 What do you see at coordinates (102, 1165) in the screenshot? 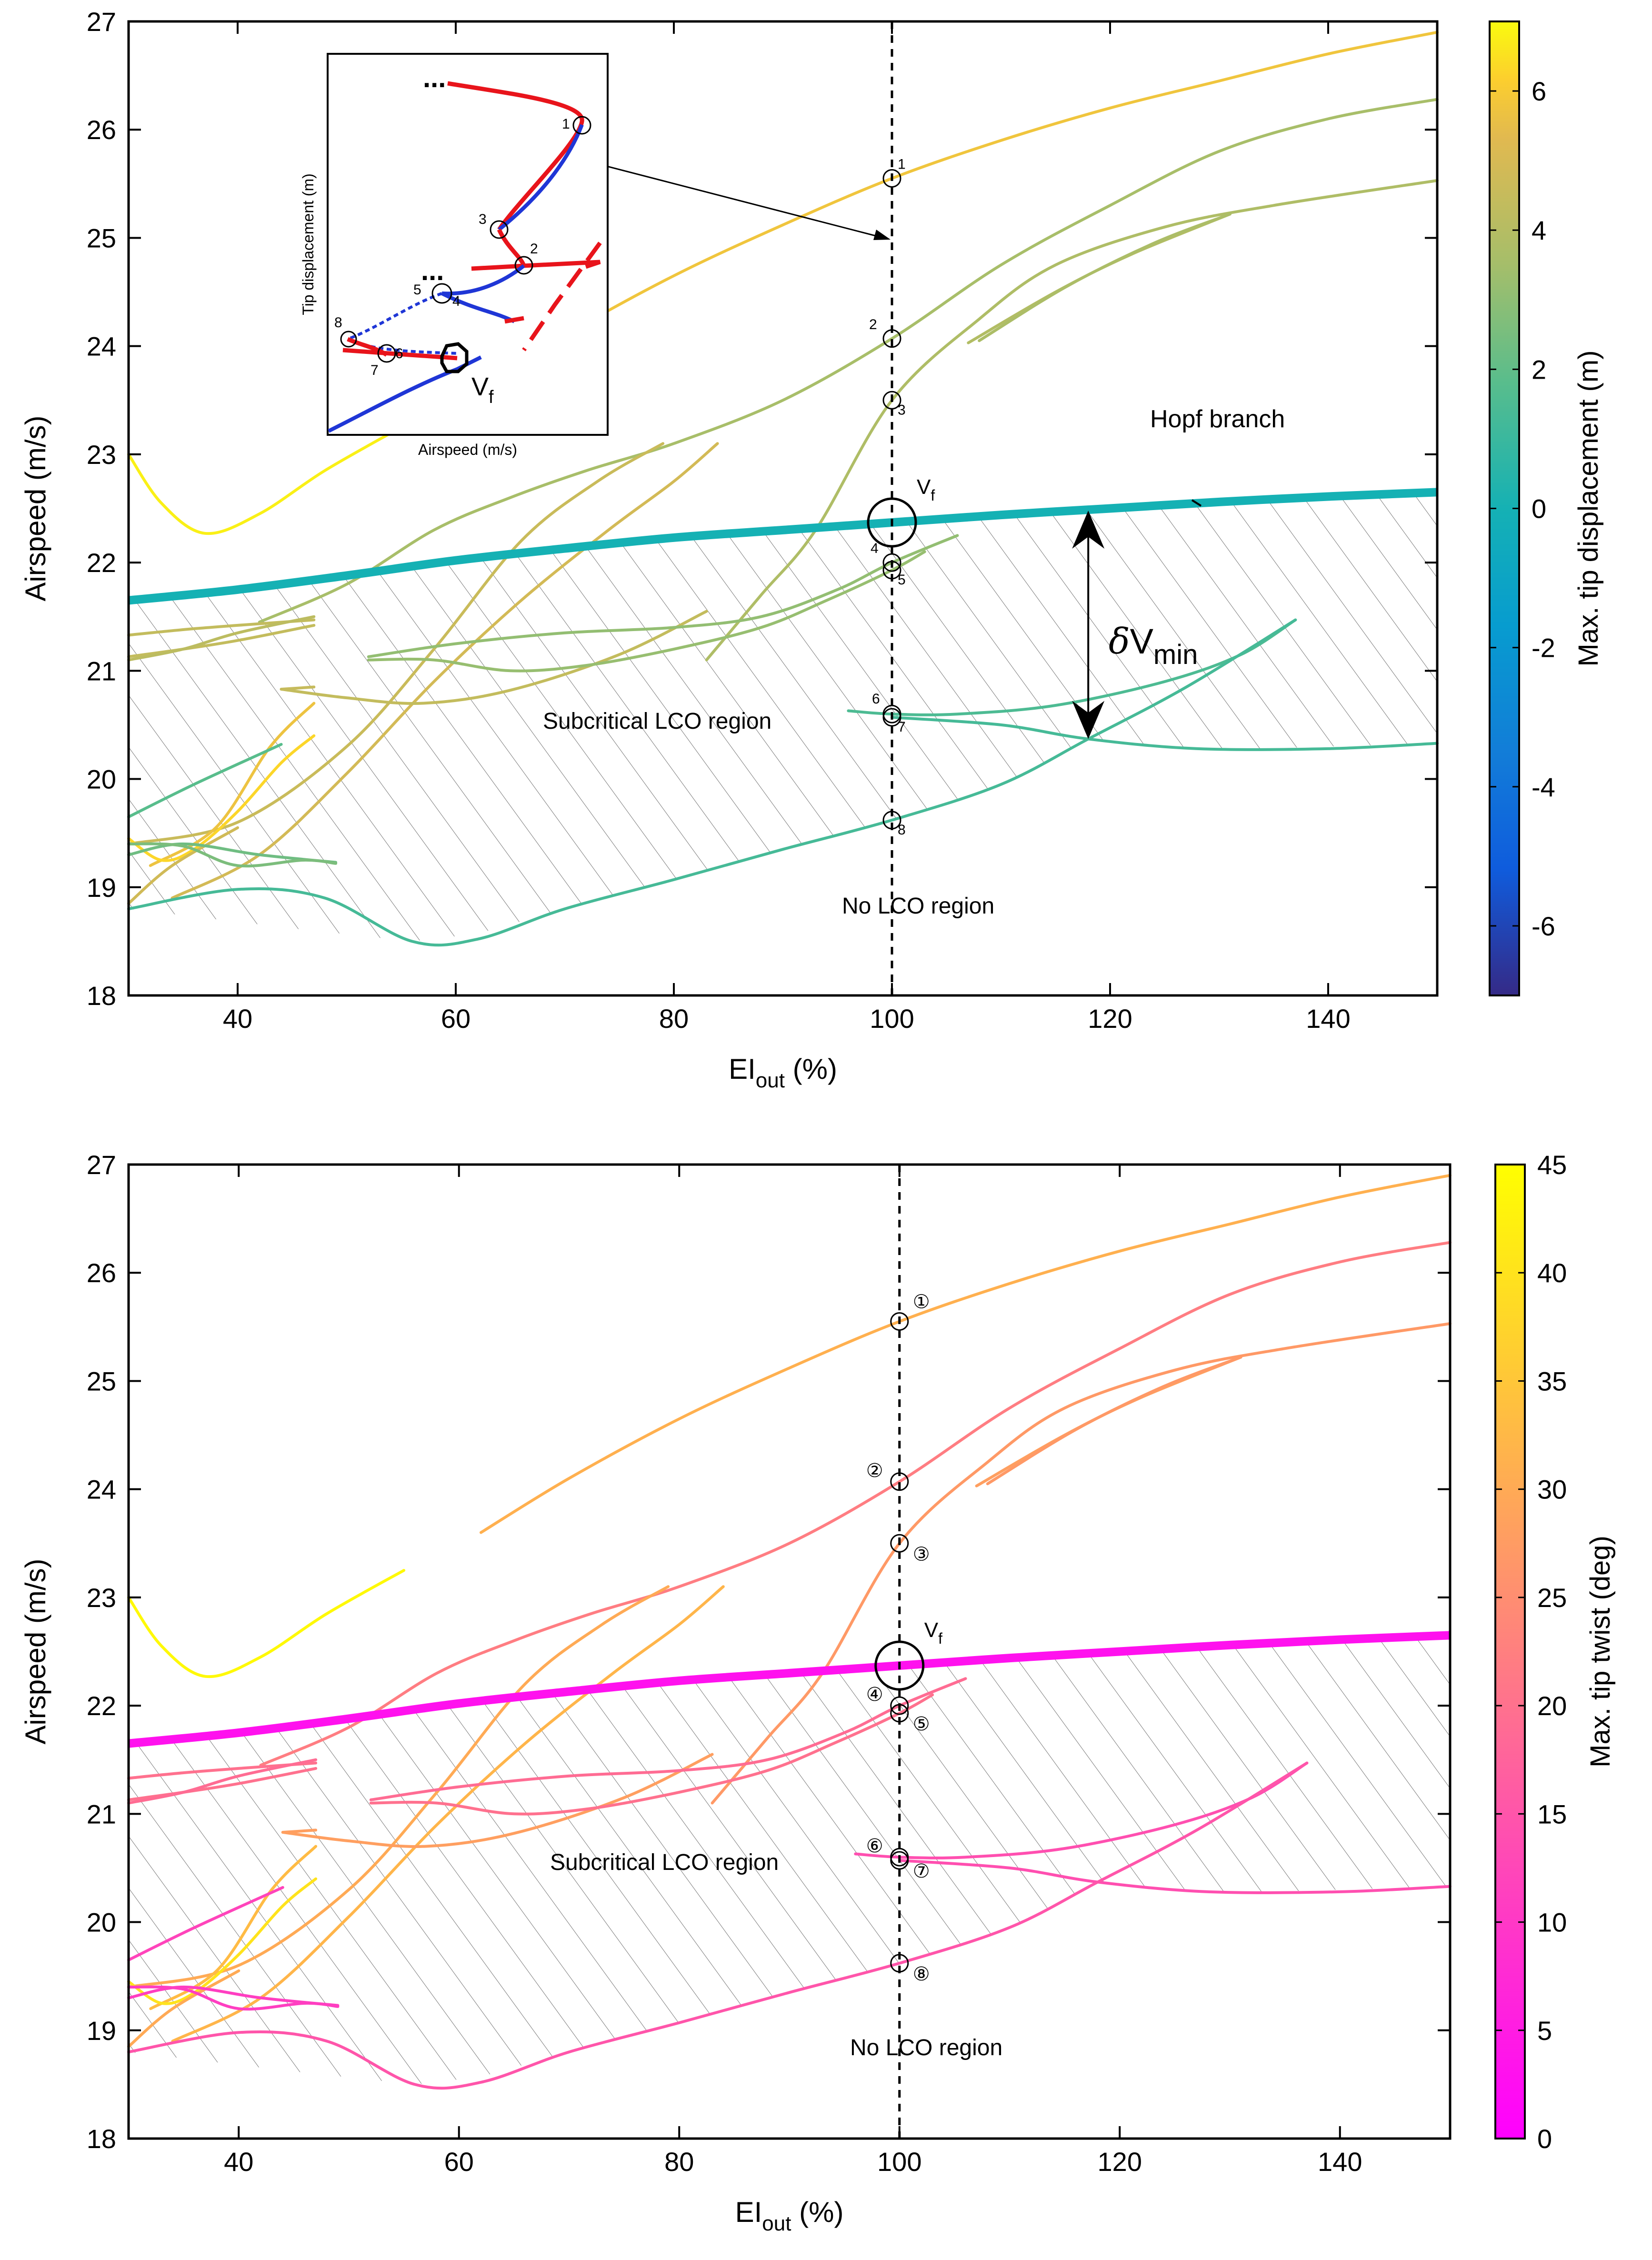
I see `y-tick-label: 27` at bounding box center [102, 1165].